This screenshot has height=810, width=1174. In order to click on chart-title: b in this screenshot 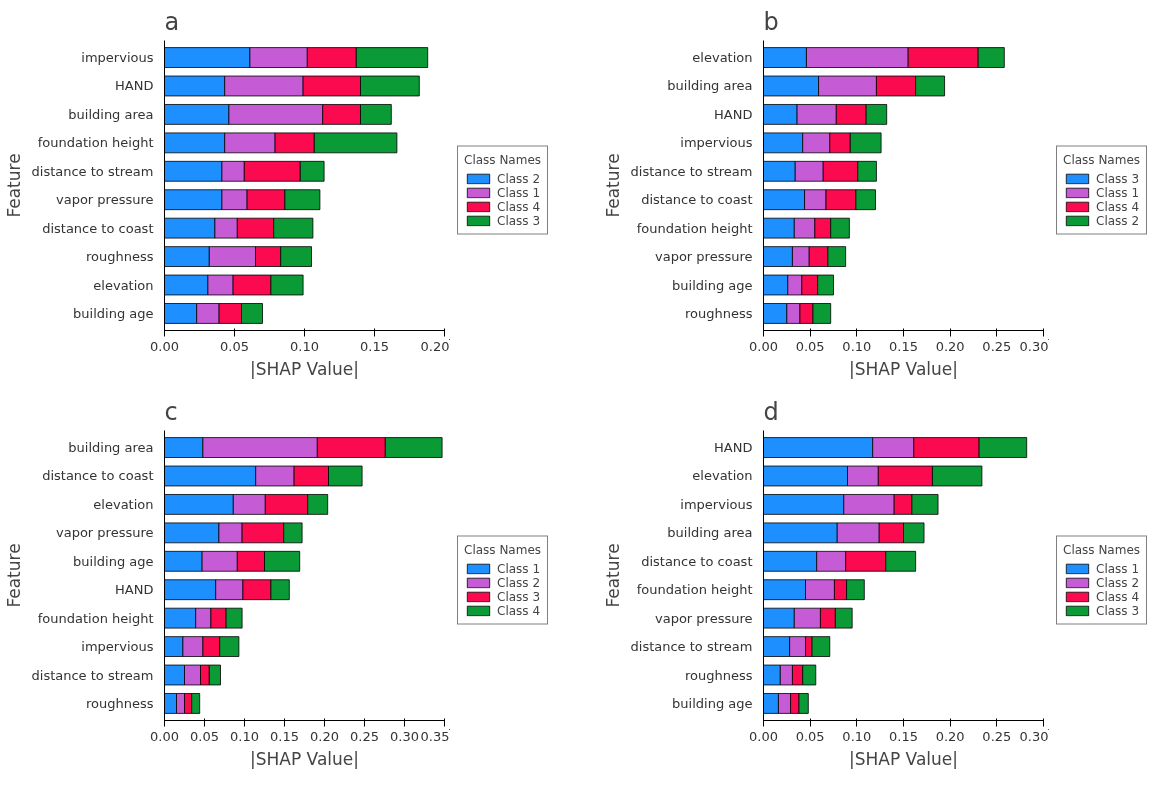, I will do `click(771, 21)`.